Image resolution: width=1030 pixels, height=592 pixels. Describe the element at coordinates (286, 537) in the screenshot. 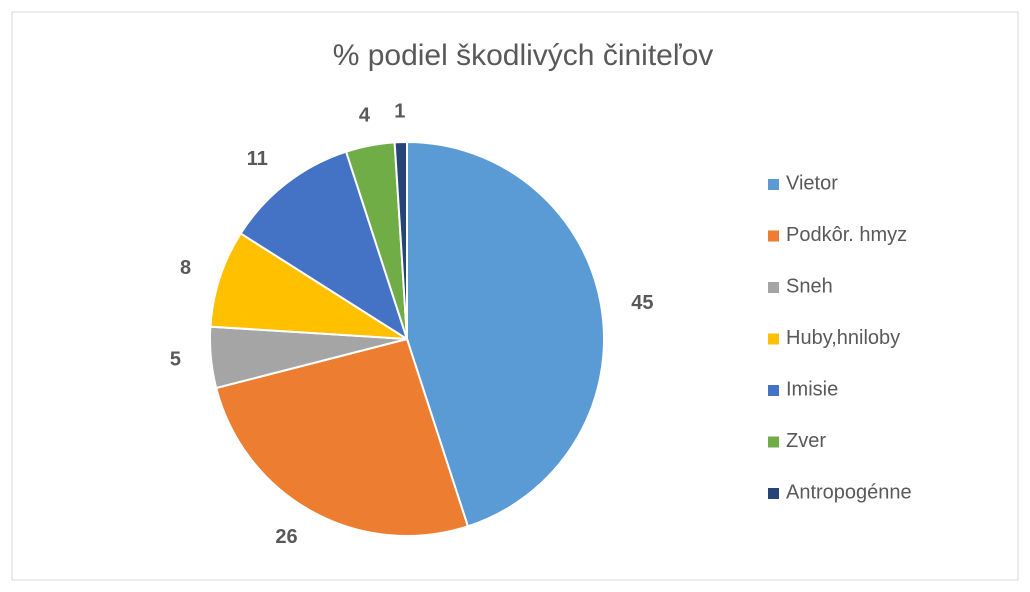

I see `data-label: 26` at that location.